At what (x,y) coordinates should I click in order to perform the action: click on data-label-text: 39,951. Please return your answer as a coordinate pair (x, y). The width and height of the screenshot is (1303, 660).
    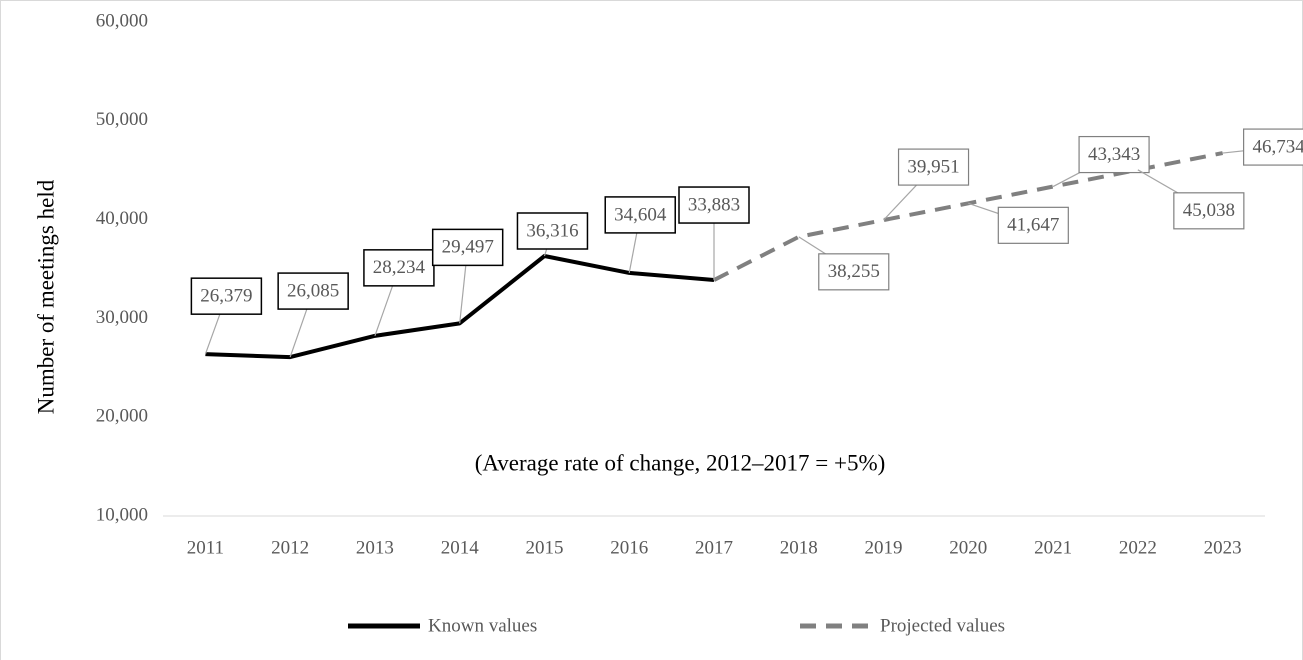
    Looking at the image, I should click on (933, 166).